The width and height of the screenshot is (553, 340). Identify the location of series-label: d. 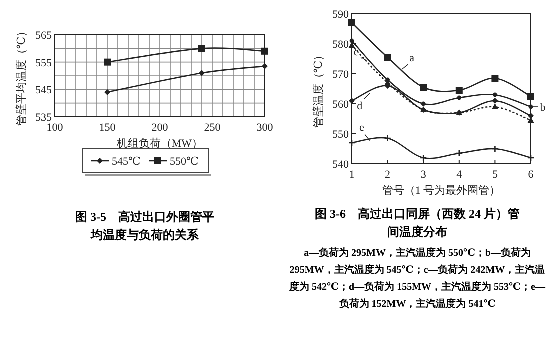
(360, 106).